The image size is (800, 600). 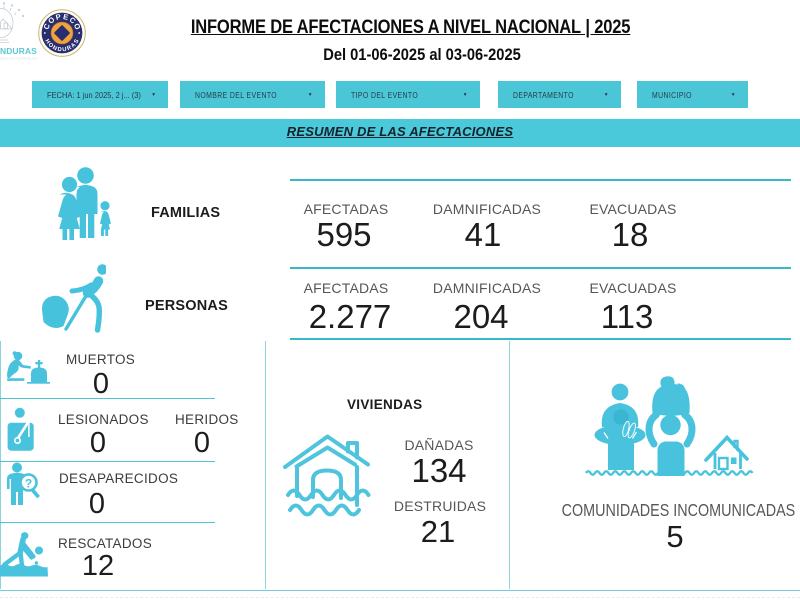 What do you see at coordinates (65, 17) in the screenshot?
I see `svg-text: E` at bounding box center [65, 17].